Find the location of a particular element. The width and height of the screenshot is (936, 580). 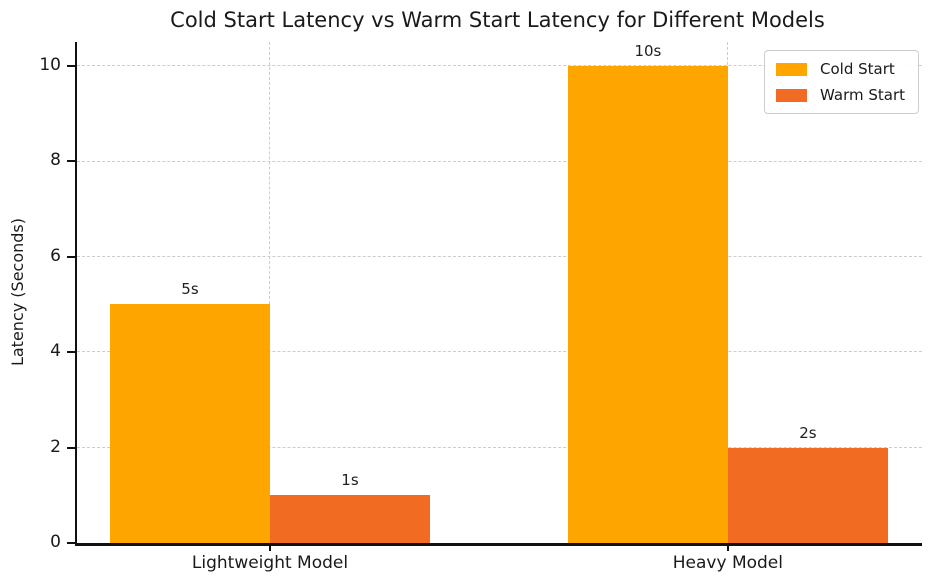

bar-value-label: 1s is located at coordinates (350, 480).